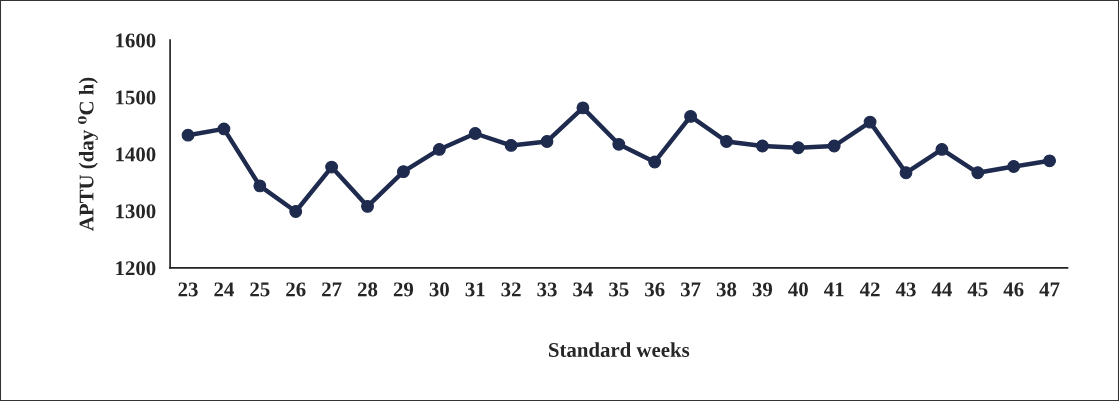  Describe the element at coordinates (224, 289) in the screenshot. I see `x-tick-label: 24` at that location.